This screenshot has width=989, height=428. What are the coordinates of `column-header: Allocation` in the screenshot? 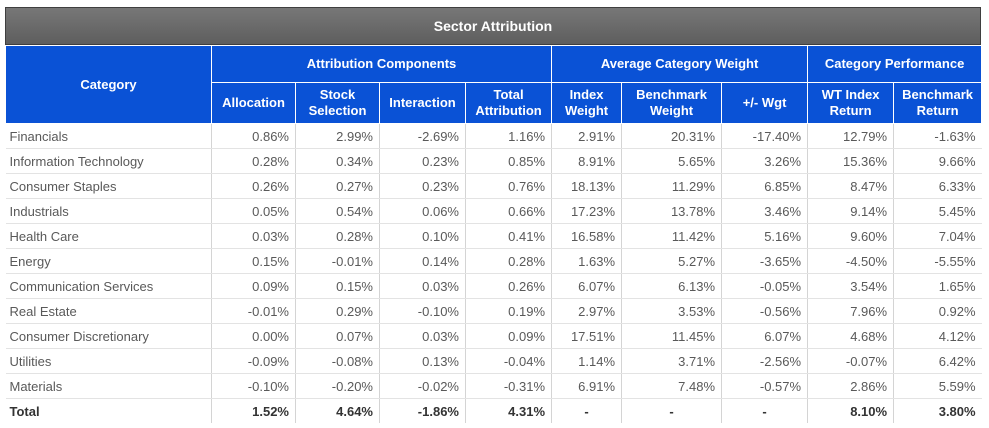 It's located at (253, 103).